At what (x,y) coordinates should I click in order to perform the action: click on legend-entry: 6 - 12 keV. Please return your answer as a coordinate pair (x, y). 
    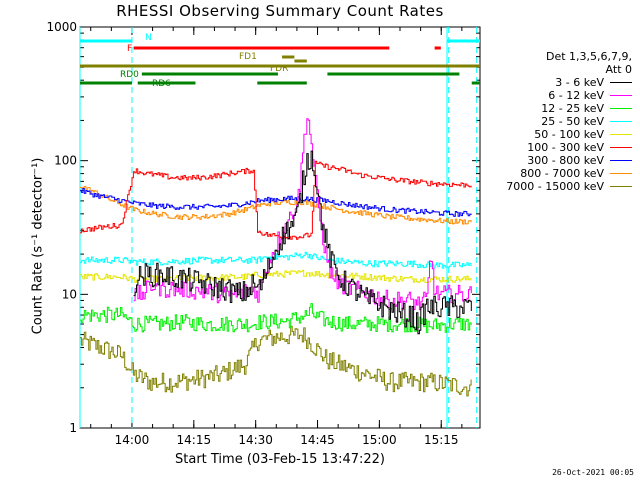
    Looking at the image, I should click on (569, 95).